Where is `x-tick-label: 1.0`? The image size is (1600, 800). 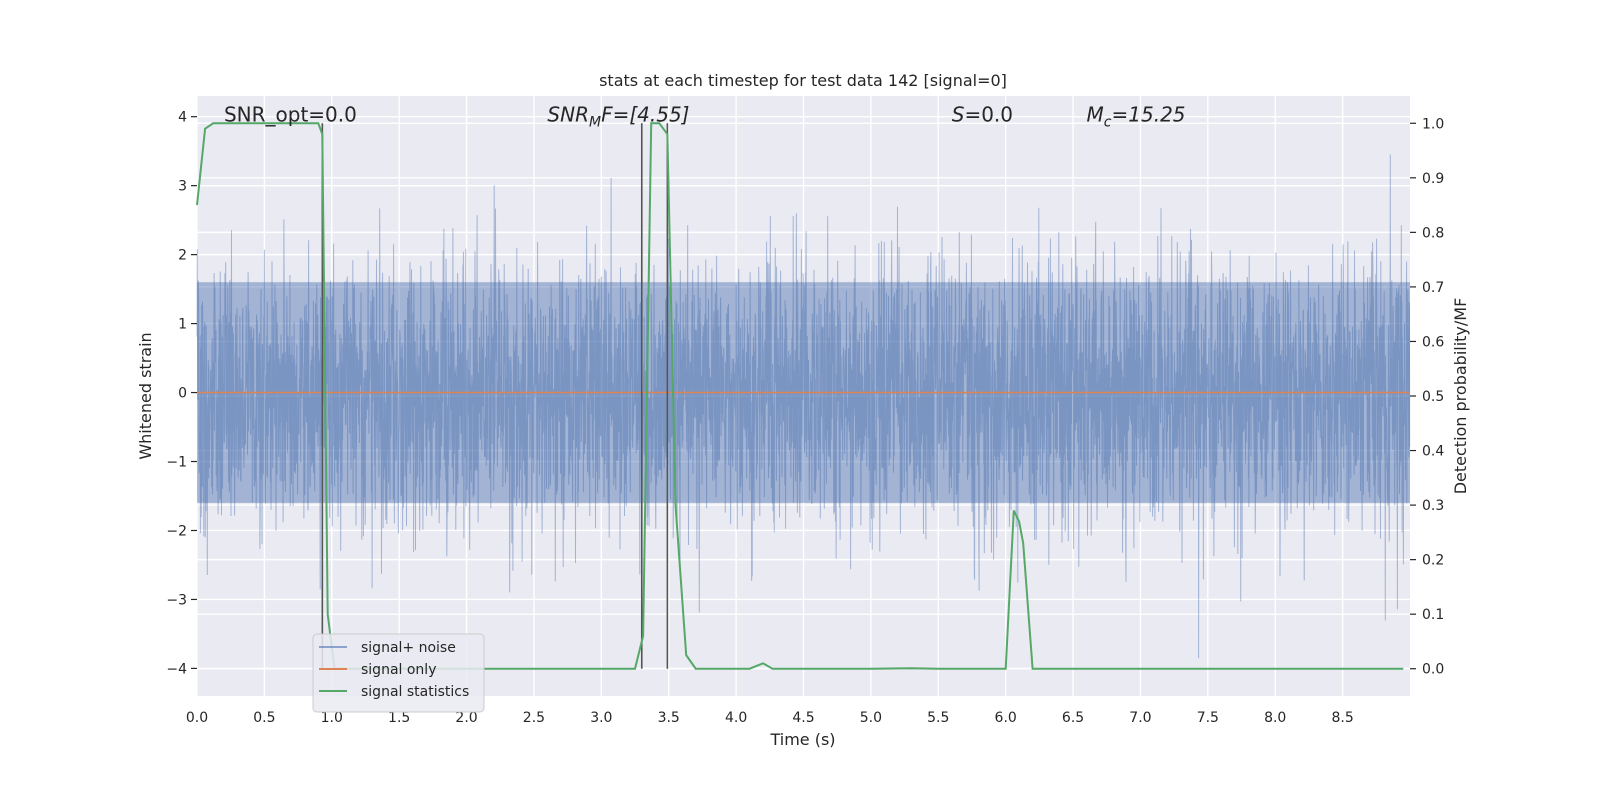
x-tick-label: 1.0 is located at coordinates (332, 718).